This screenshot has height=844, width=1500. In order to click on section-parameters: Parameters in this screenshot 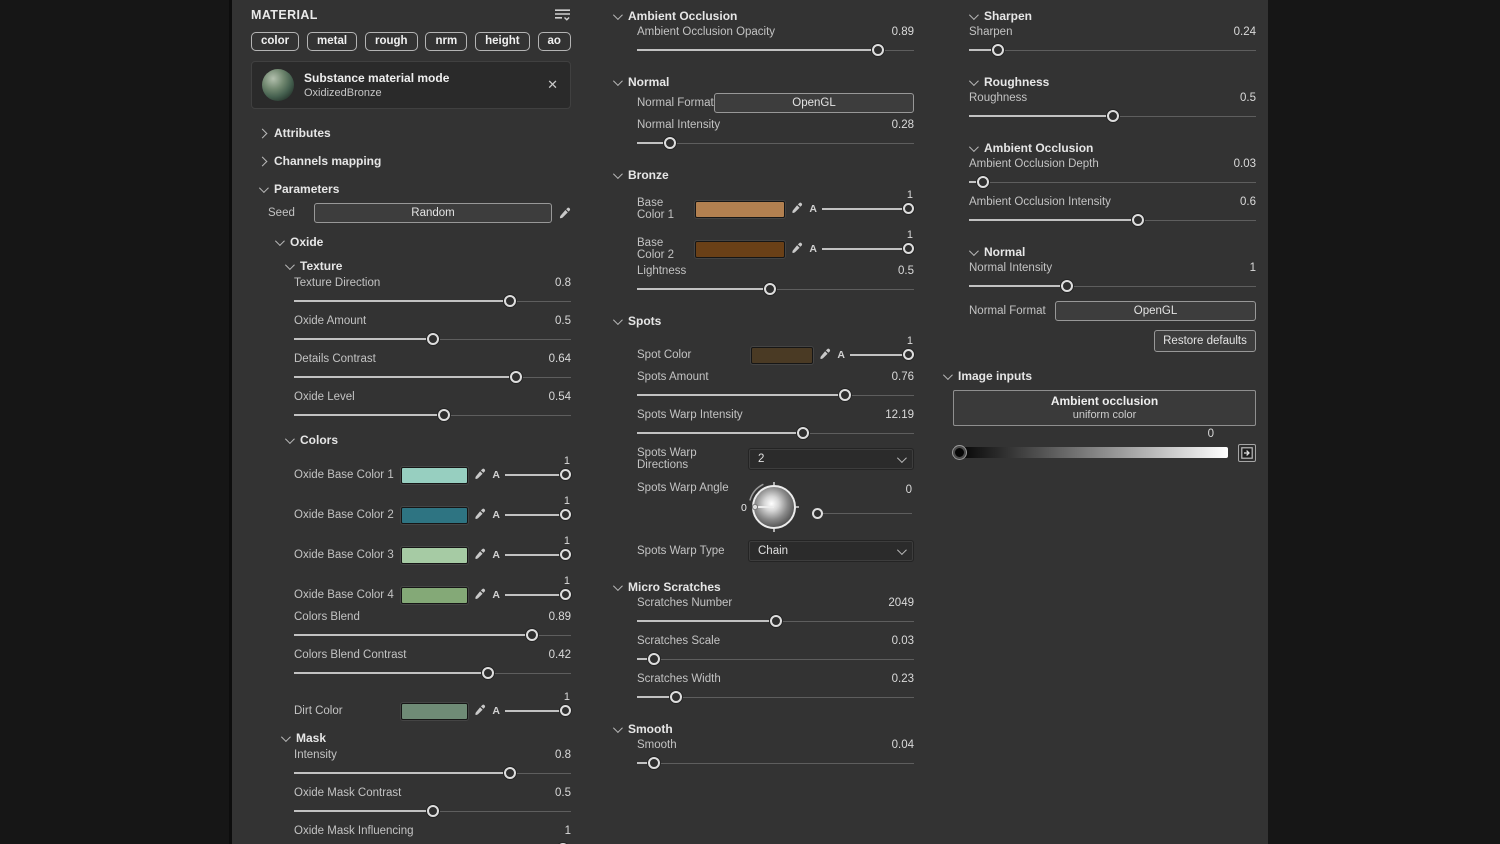, I will do `click(414, 189)`.